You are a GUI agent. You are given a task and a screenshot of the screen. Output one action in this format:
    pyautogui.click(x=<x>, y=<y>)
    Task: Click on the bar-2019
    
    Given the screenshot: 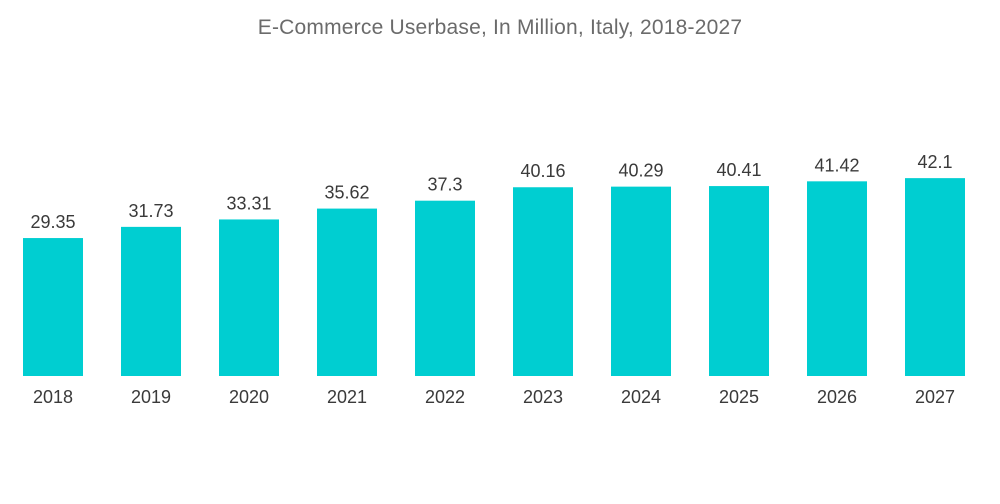 What is the action you would take?
    pyautogui.click(x=151, y=301)
    